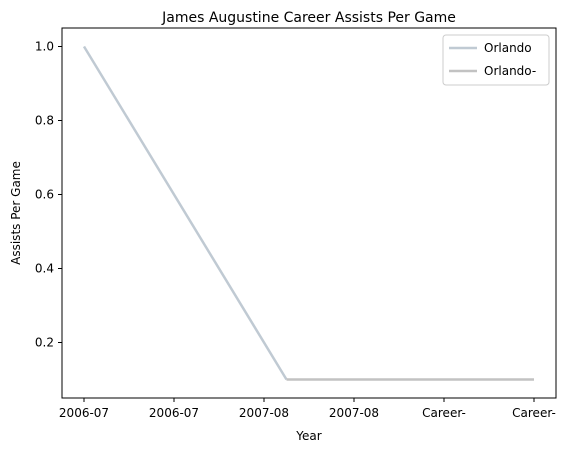 The image size is (570, 453). I want to click on legend-label-orlando: Orlando, so click(508, 48).